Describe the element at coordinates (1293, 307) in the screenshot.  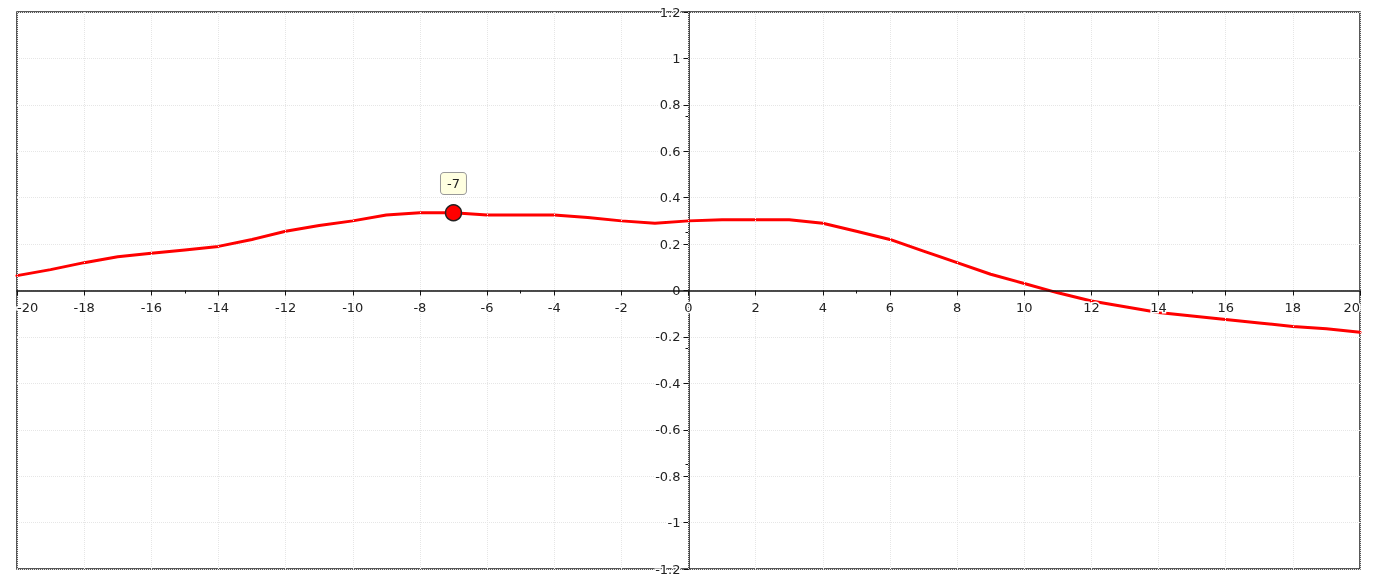
I see `x-tick-label: 18` at that location.